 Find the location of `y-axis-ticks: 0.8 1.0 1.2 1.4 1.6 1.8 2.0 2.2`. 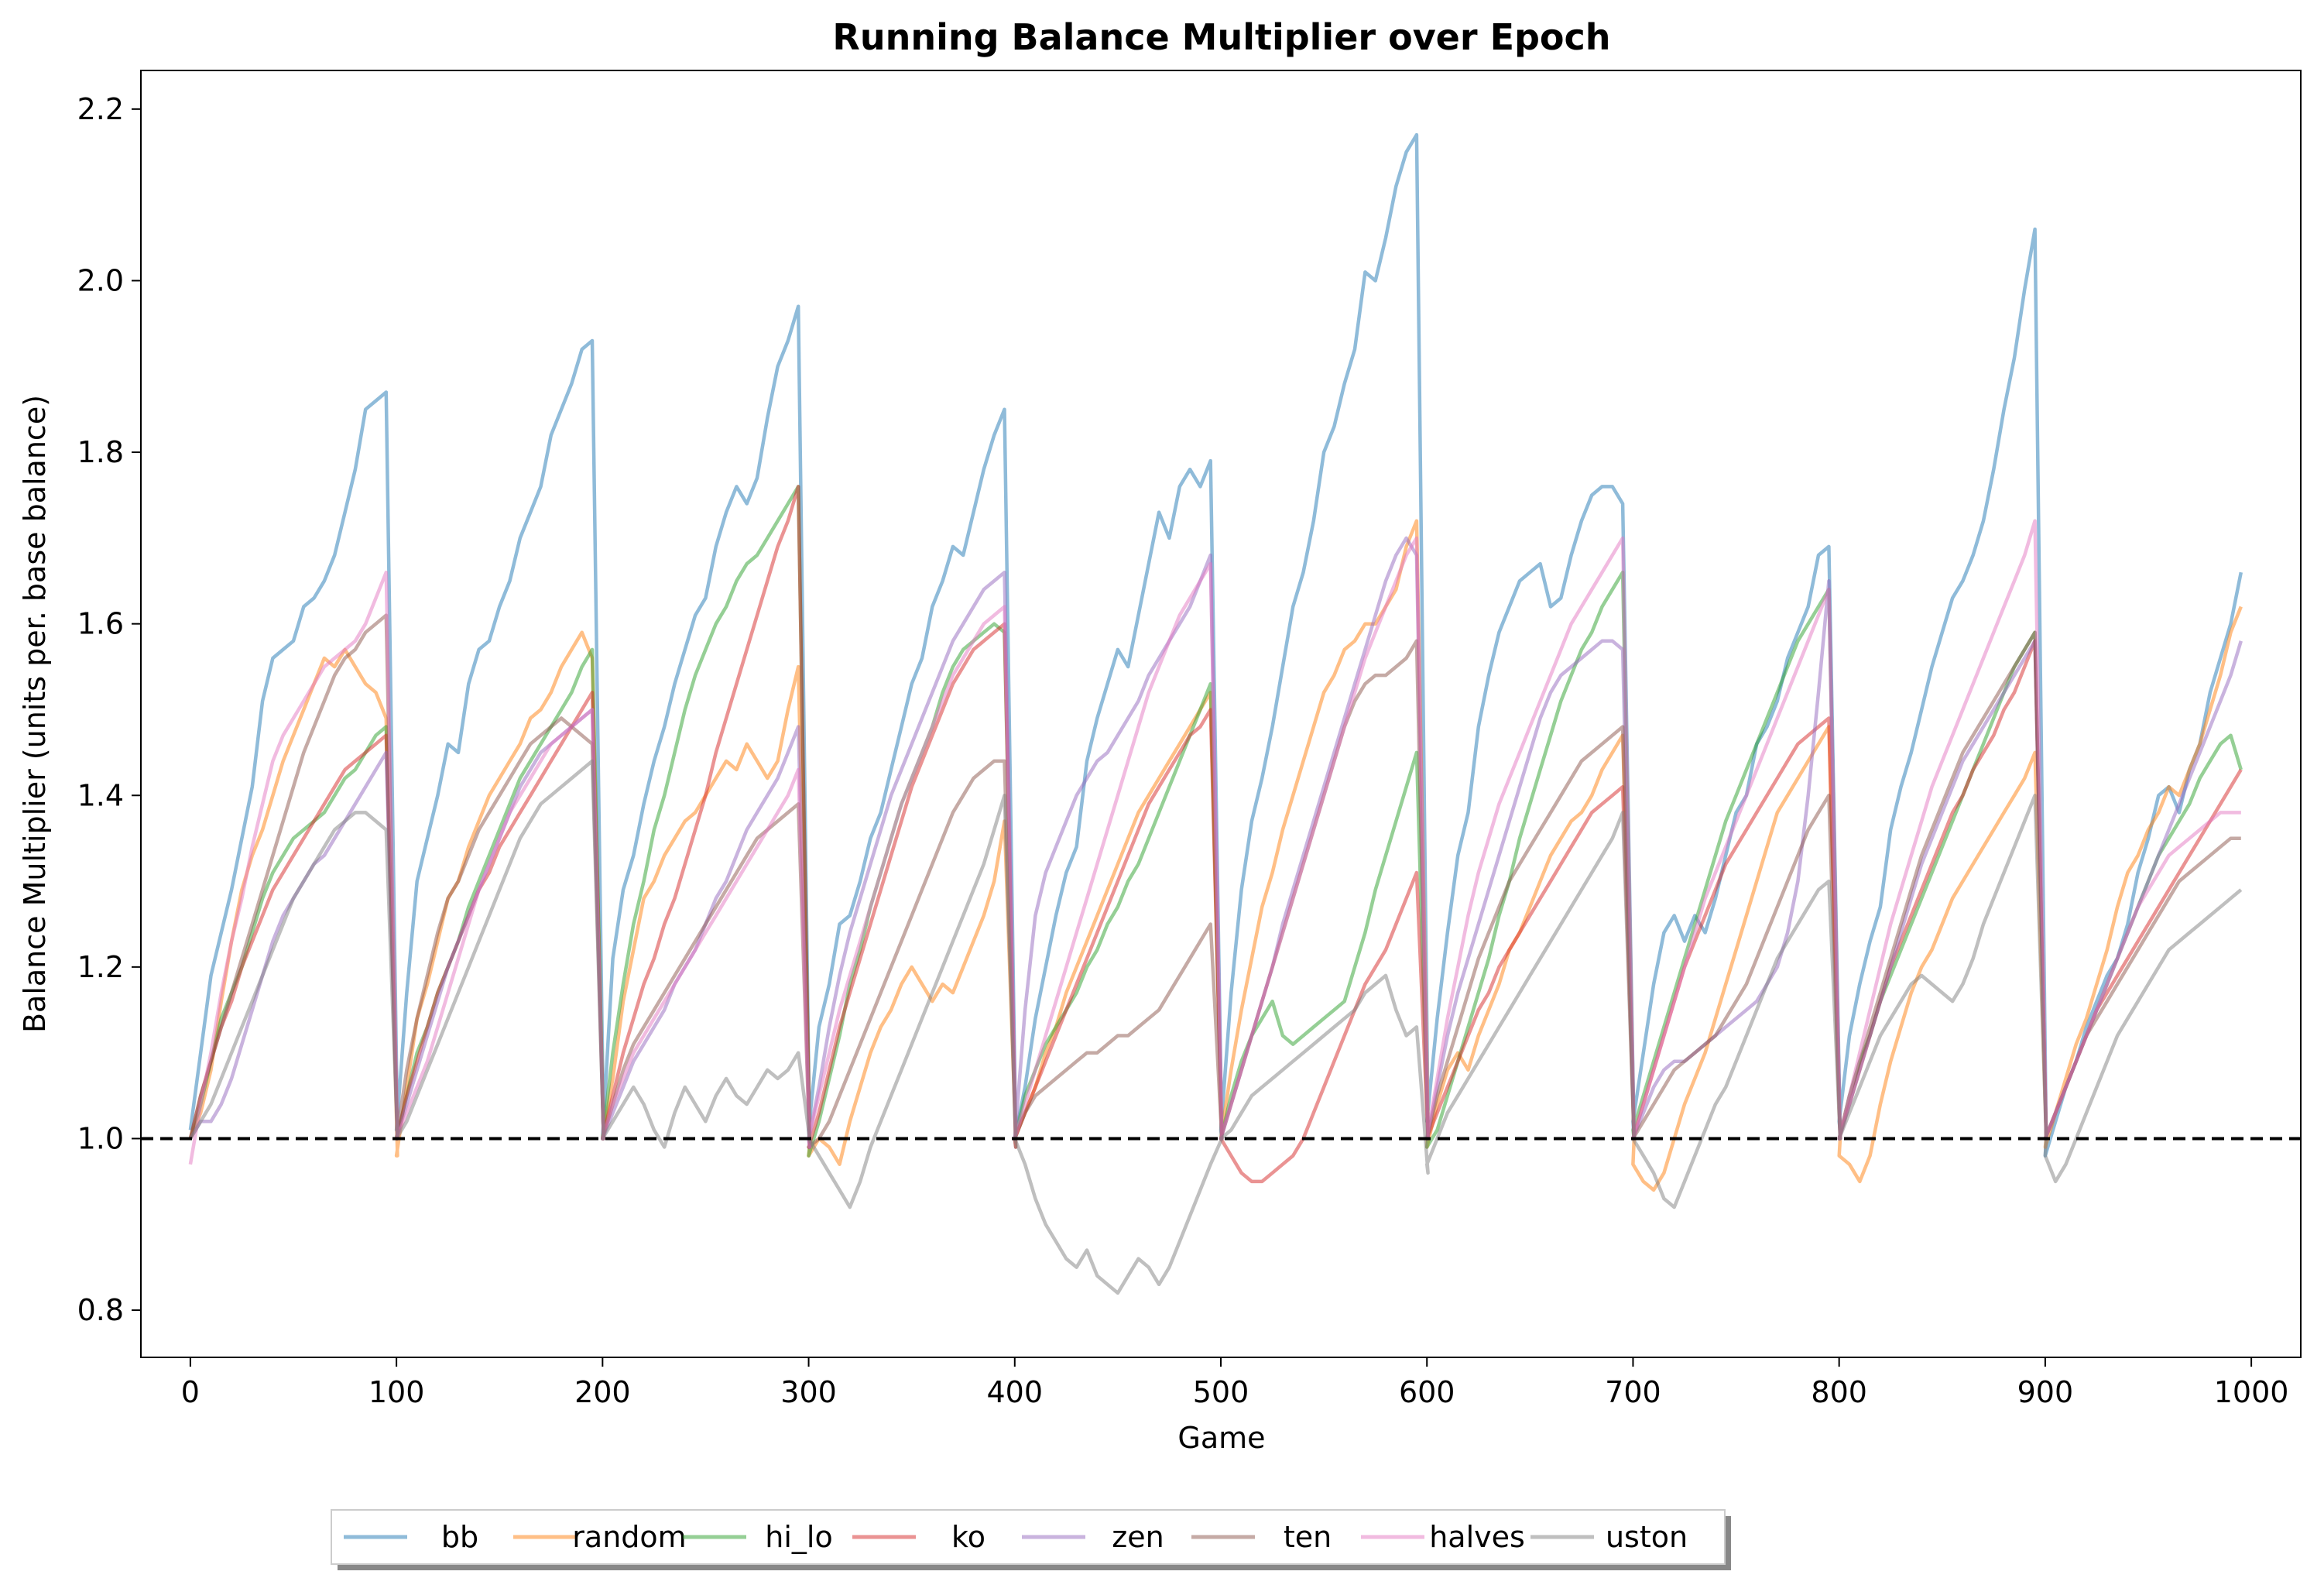

y-axis-ticks: 0.8 1.0 1.2 1.4 1.6 1.8 2.0 2.2 is located at coordinates (109, 709).